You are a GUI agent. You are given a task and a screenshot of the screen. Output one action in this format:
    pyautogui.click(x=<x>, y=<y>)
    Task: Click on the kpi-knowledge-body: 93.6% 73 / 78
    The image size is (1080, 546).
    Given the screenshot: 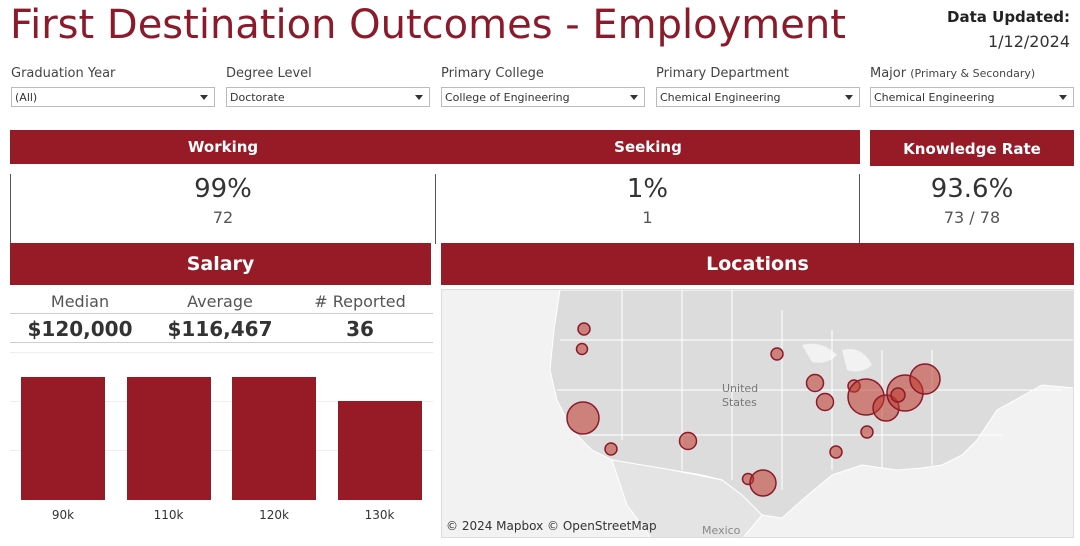 What is the action you would take?
    pyautogui.click(x=972, y=208)
    